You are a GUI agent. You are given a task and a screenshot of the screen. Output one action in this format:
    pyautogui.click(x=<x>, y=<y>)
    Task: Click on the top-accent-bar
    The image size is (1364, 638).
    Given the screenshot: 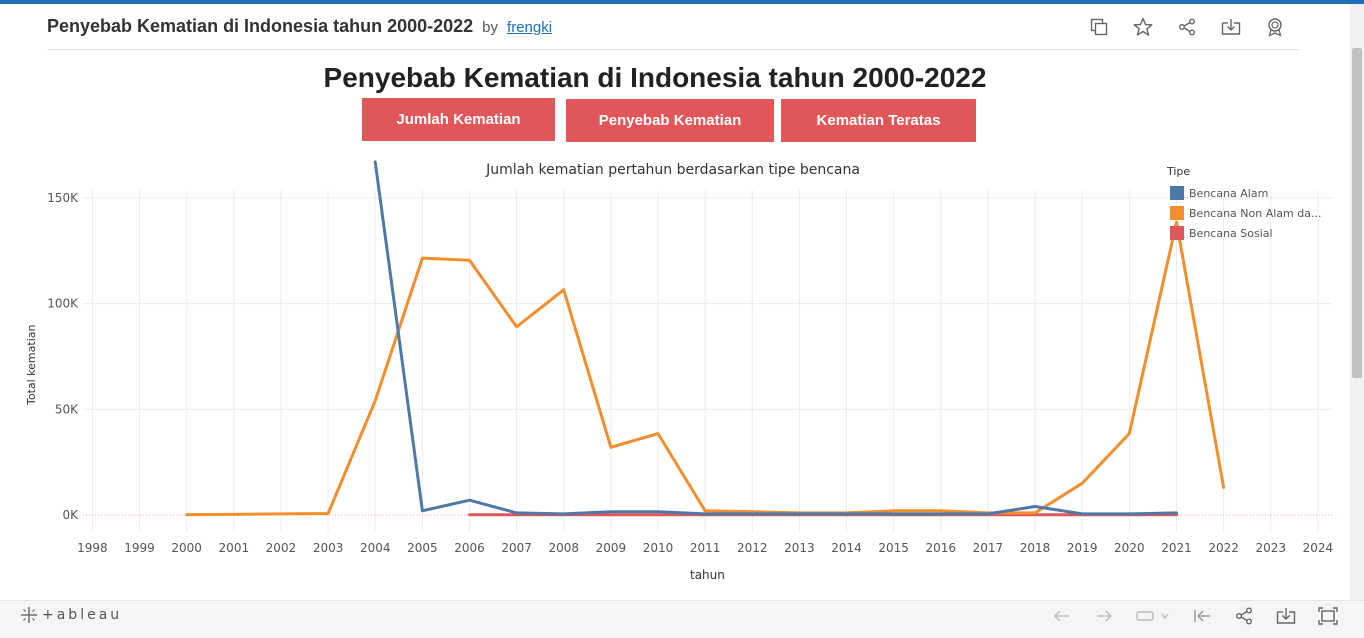 What is the action you would take?
    pyautogui.click(x=682, y=2)
    